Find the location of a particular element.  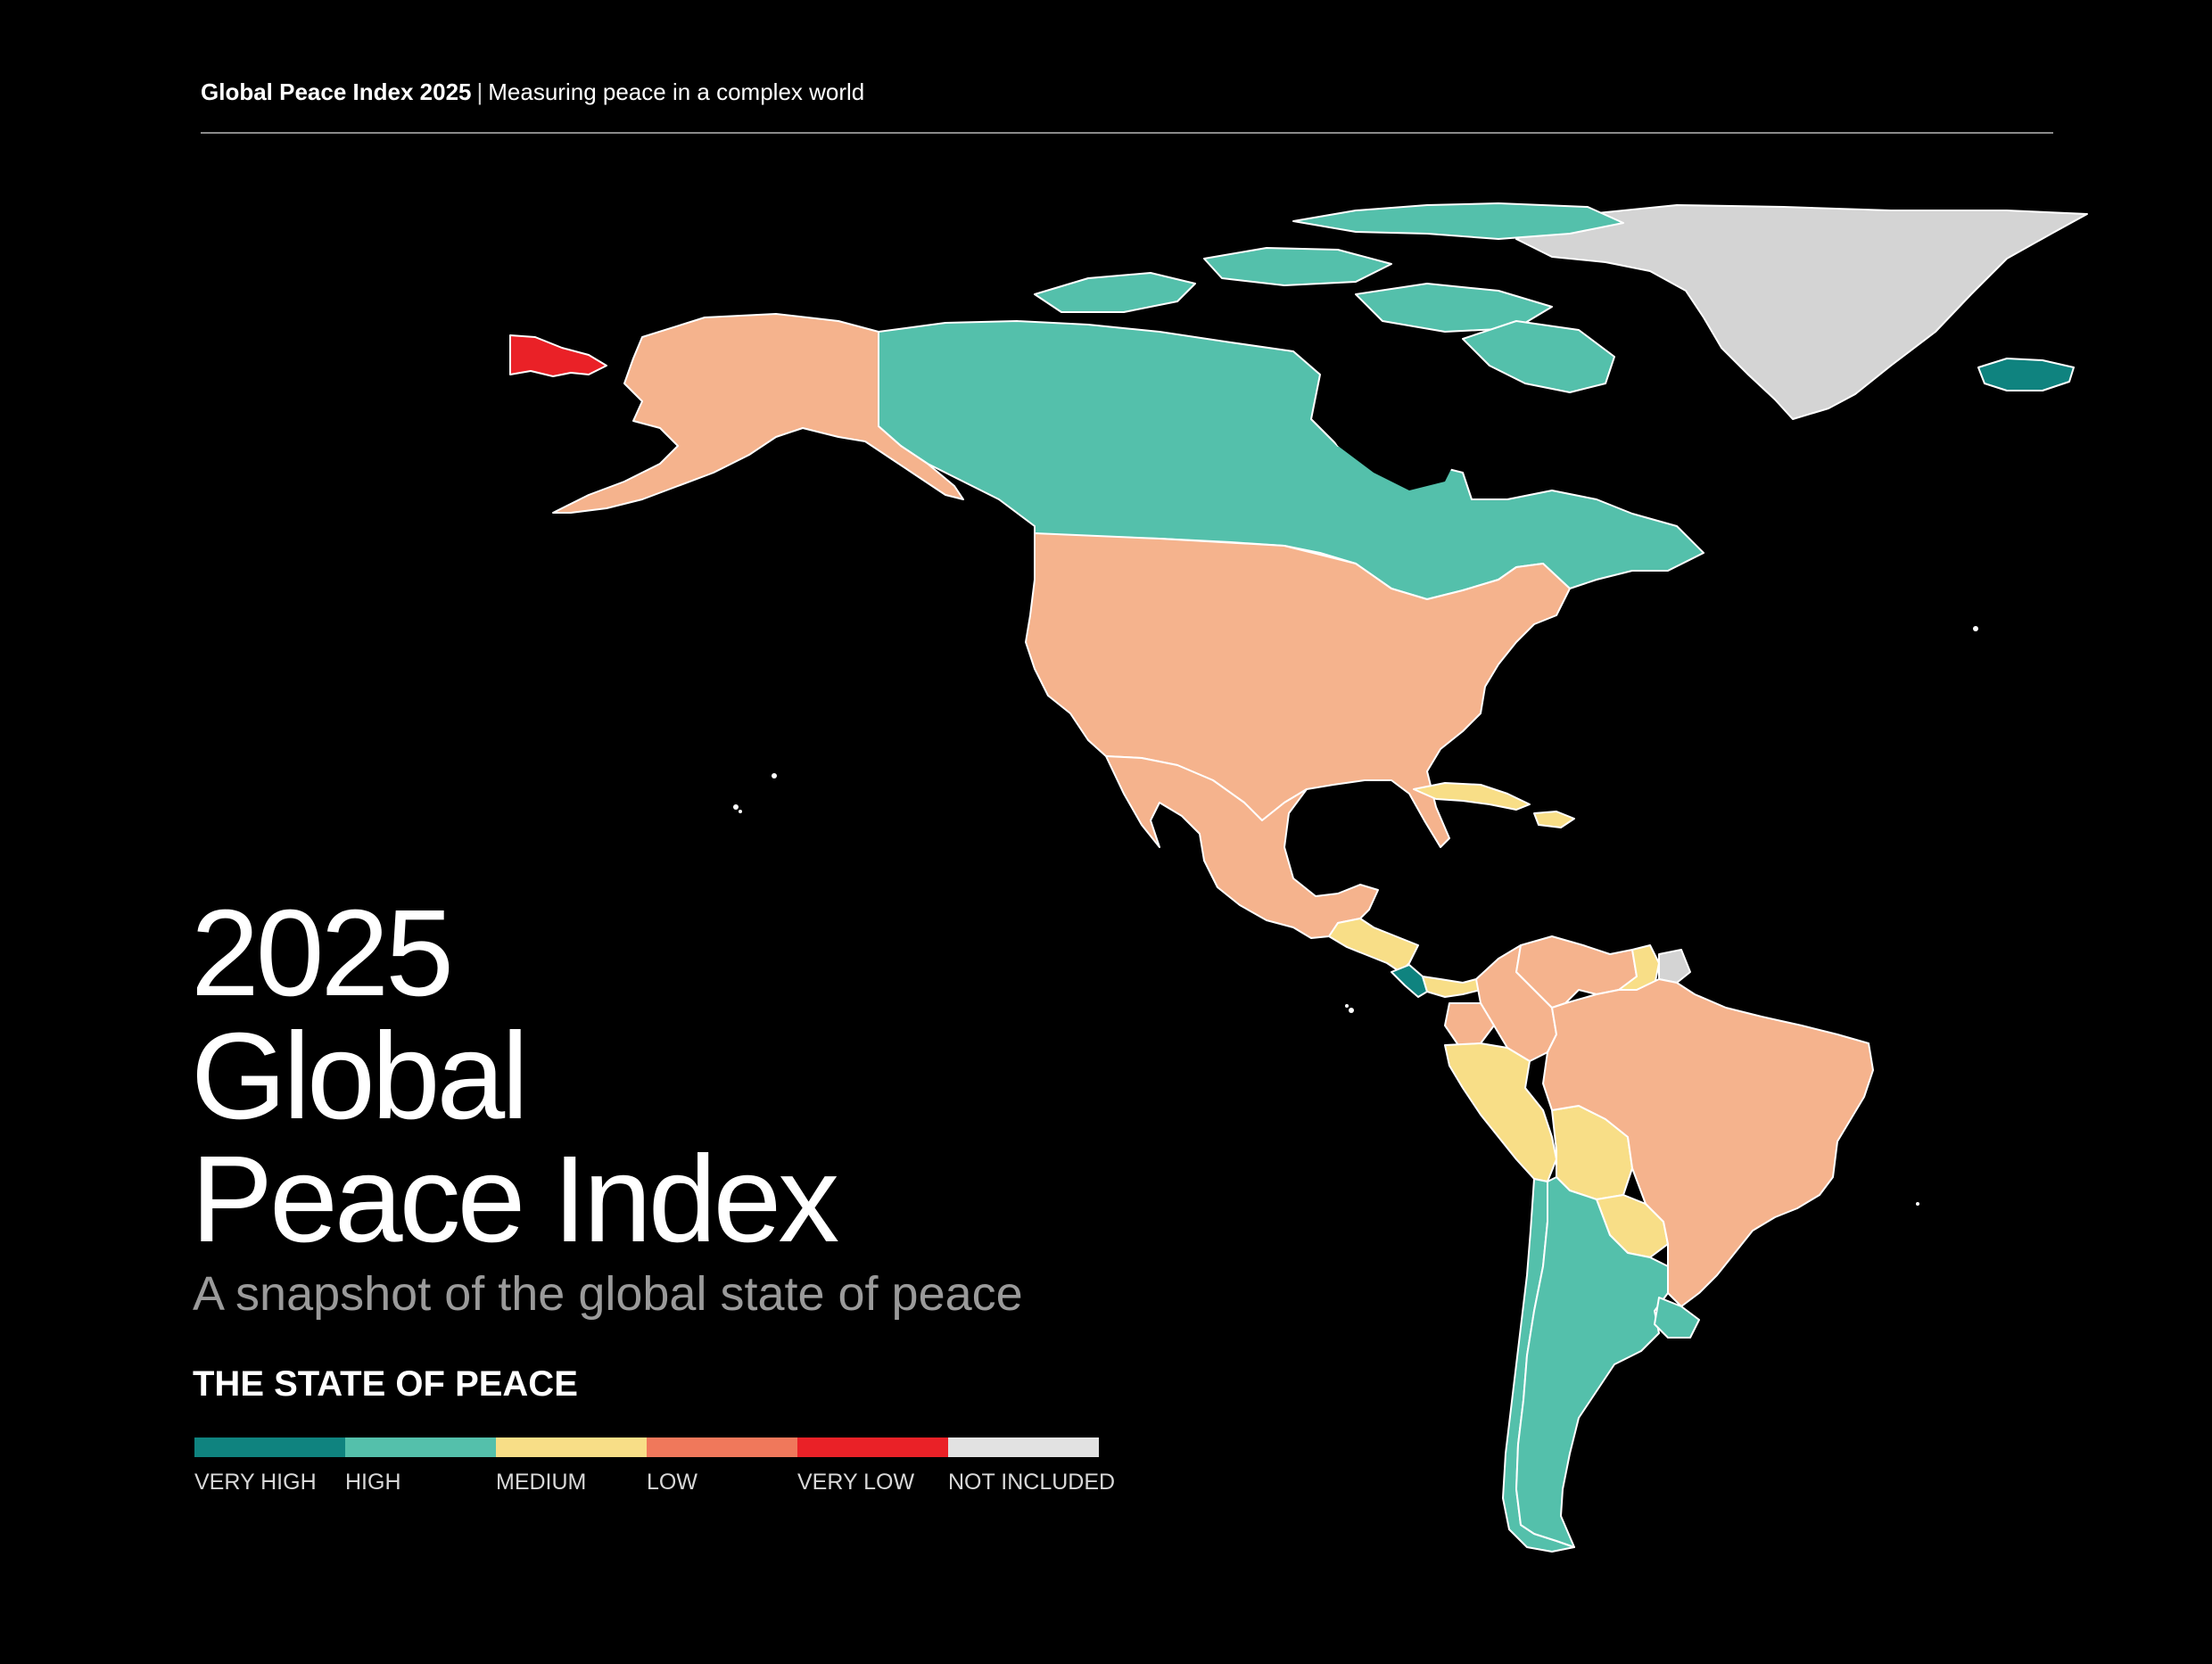

region-argentina is located at coordinates (1592, 1362).